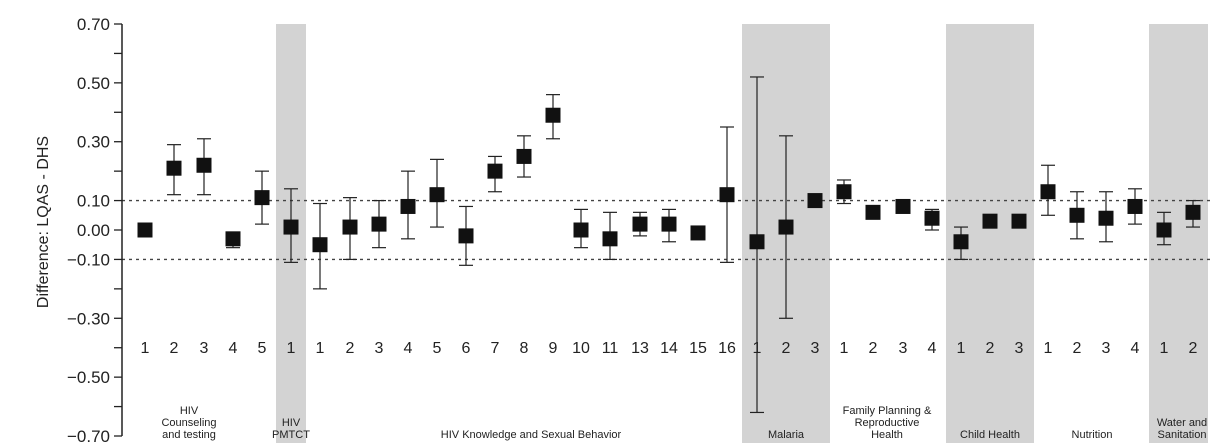  What do you see at coordinates (88, 377) in the screenshot?
I see `y-tick-label: −0.50` at bounding box center [88, 377].